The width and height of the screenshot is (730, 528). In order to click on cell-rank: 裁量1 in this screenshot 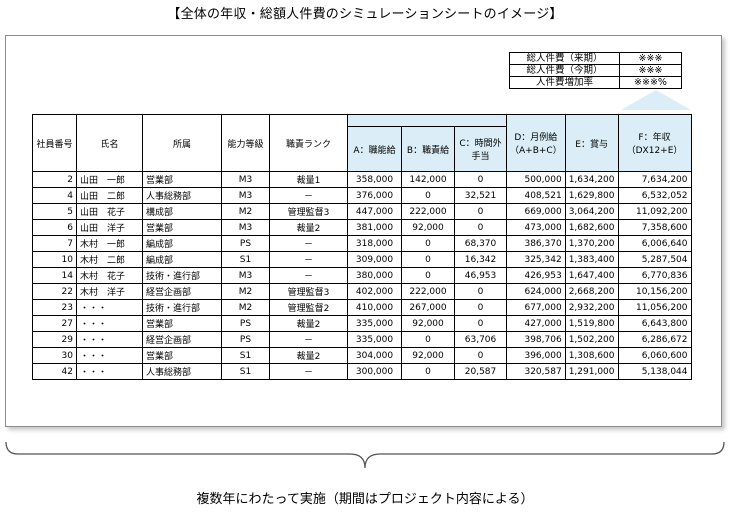, I will do `click(308, 179)`.